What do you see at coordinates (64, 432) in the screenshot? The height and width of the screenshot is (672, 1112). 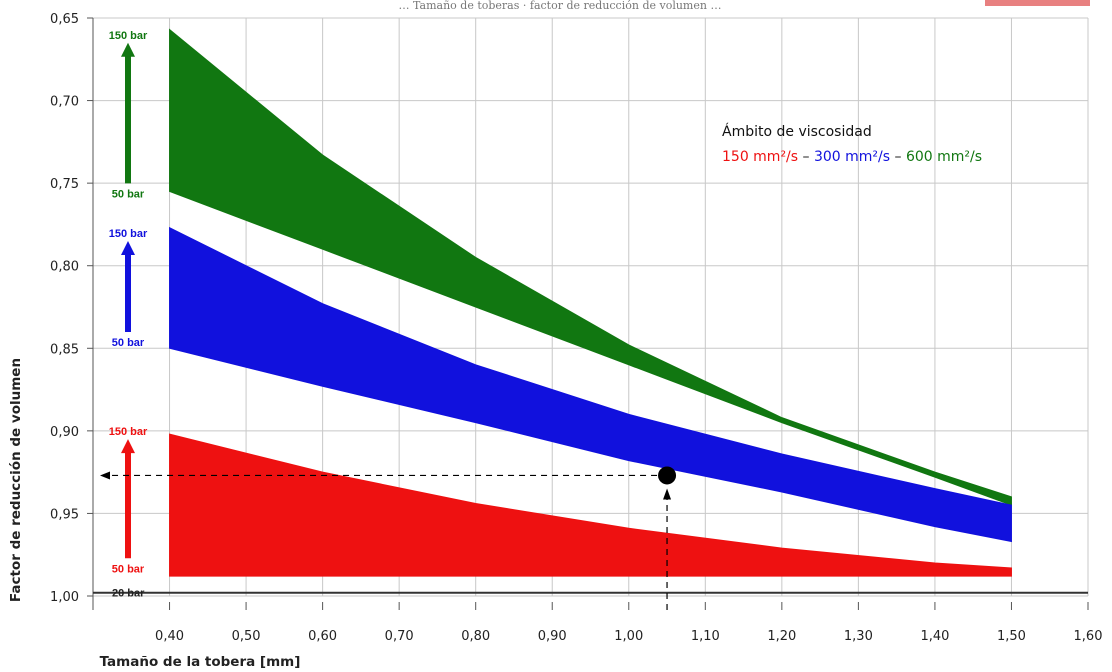 I see `y-tick-label: 0,90` at bounding box center [64, 432].